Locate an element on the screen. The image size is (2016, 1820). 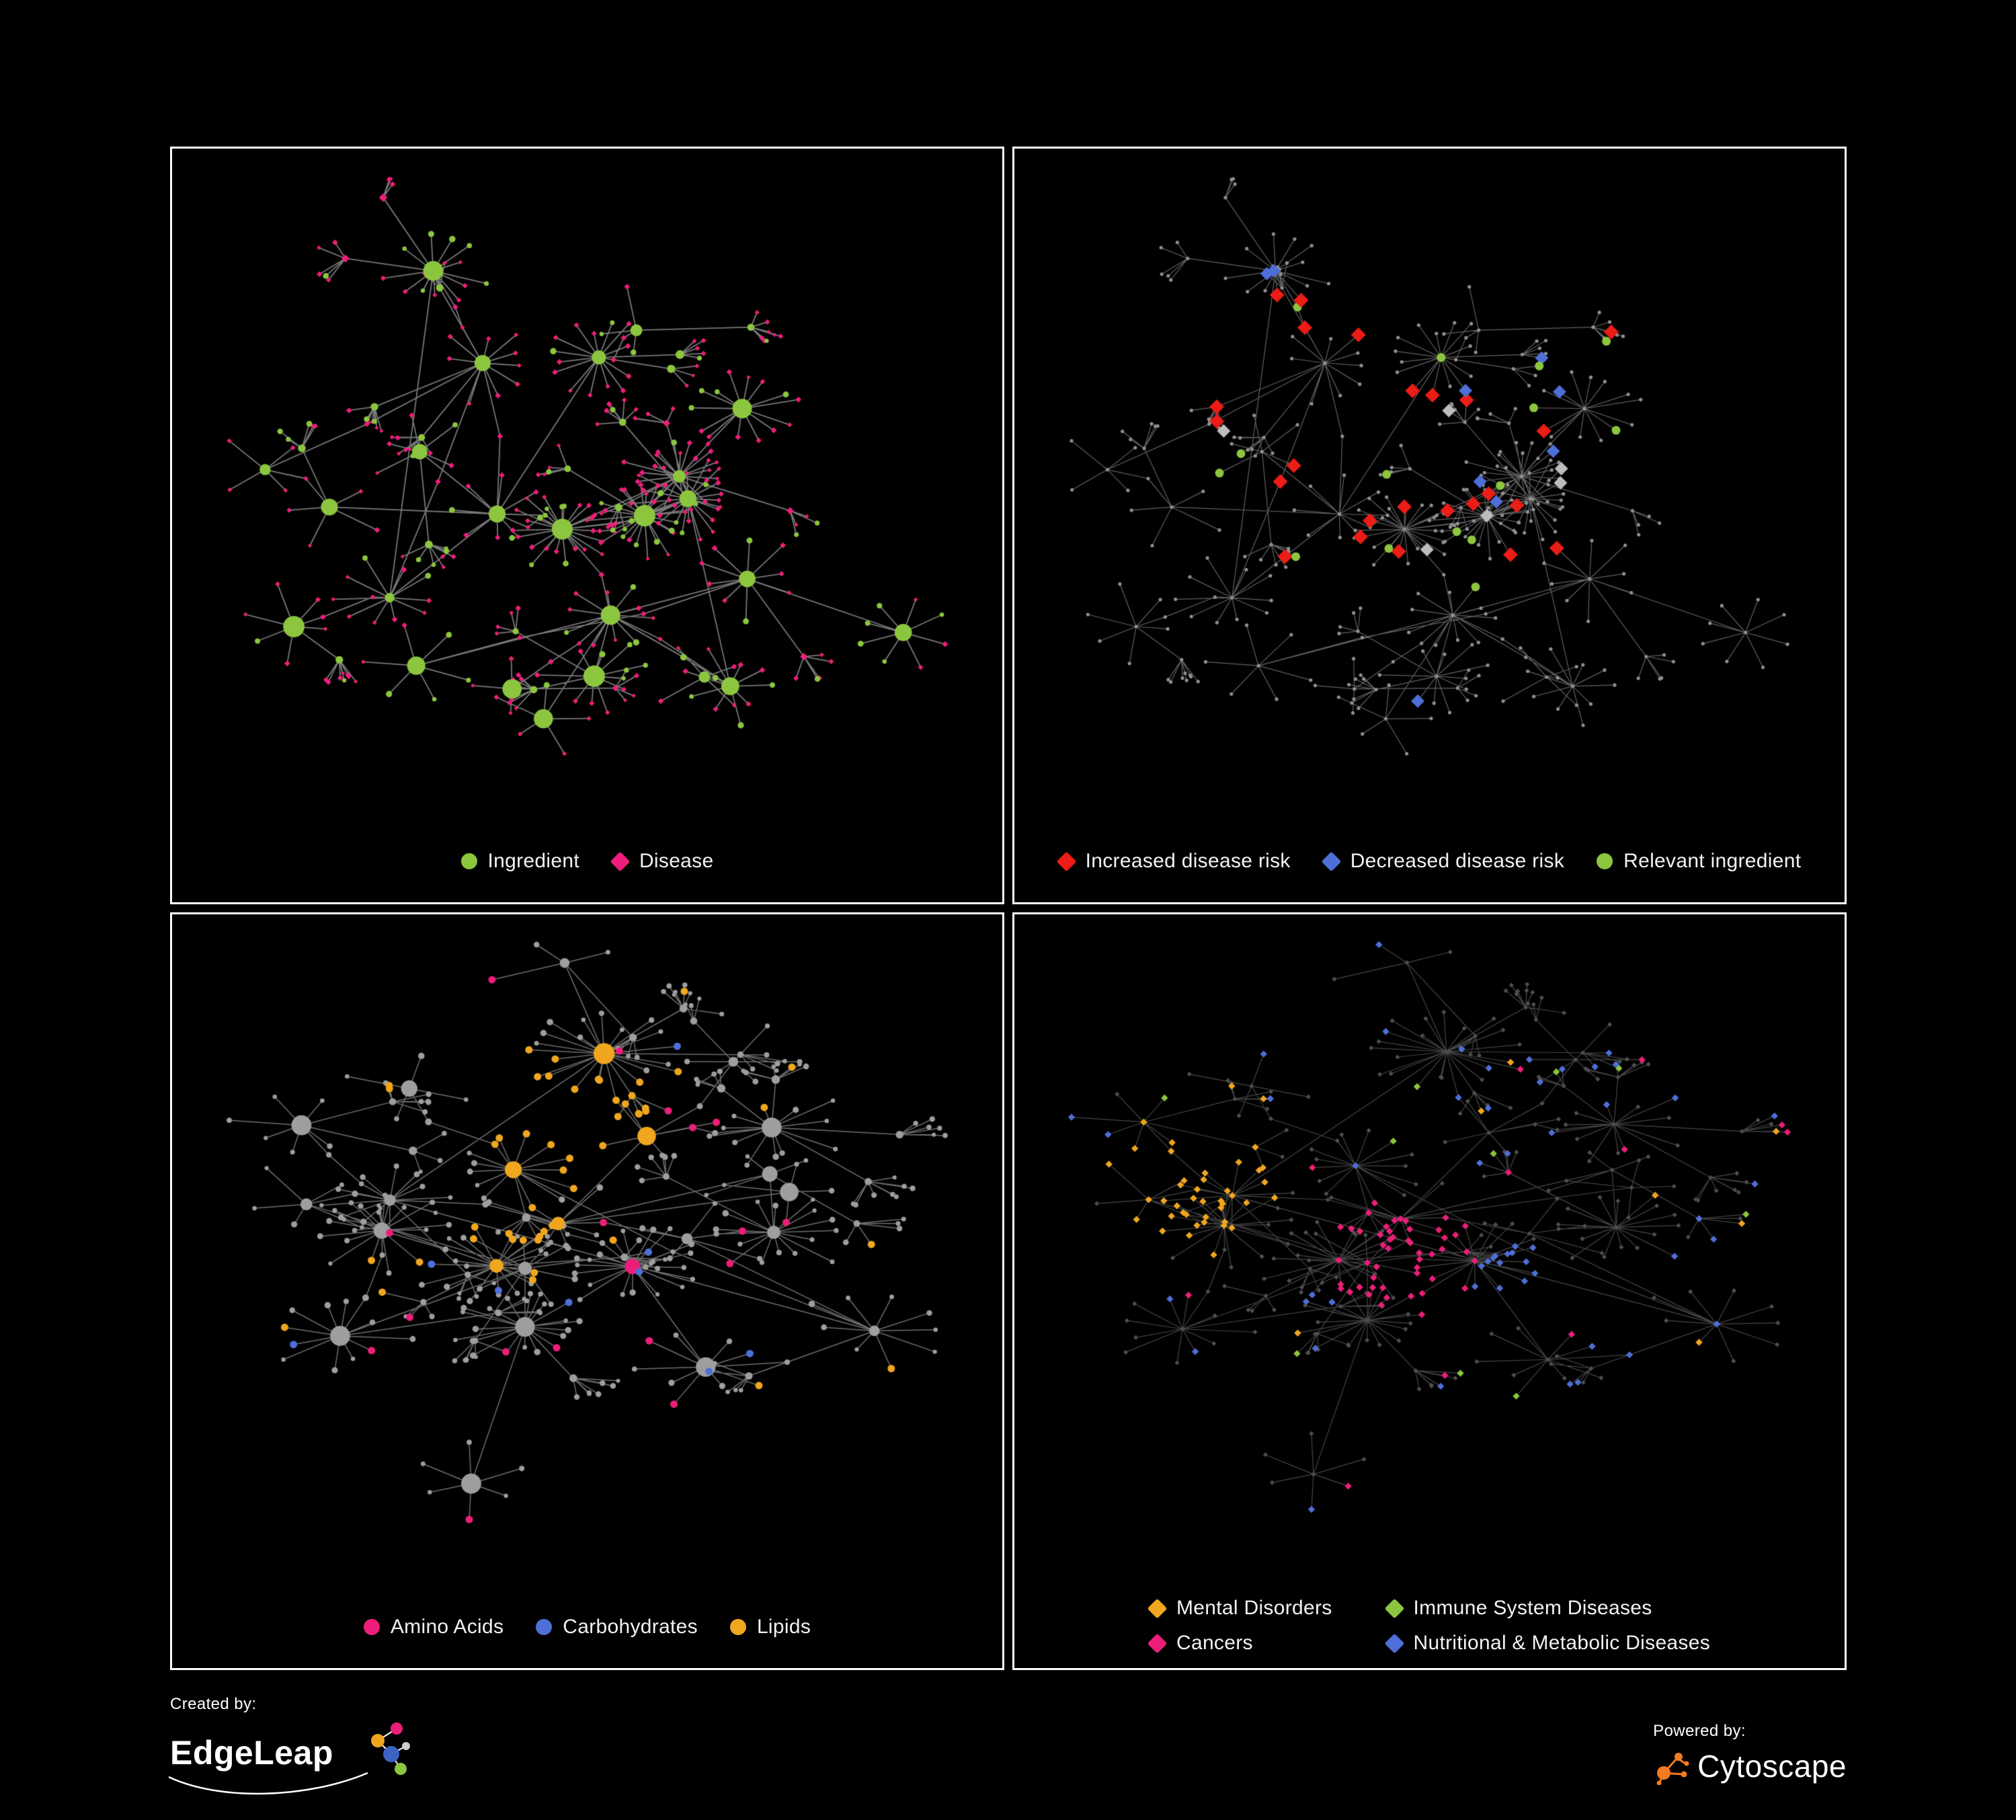
legend-item-mental-disorders: Mental Disorders is located at coordinates (1239, 1608).